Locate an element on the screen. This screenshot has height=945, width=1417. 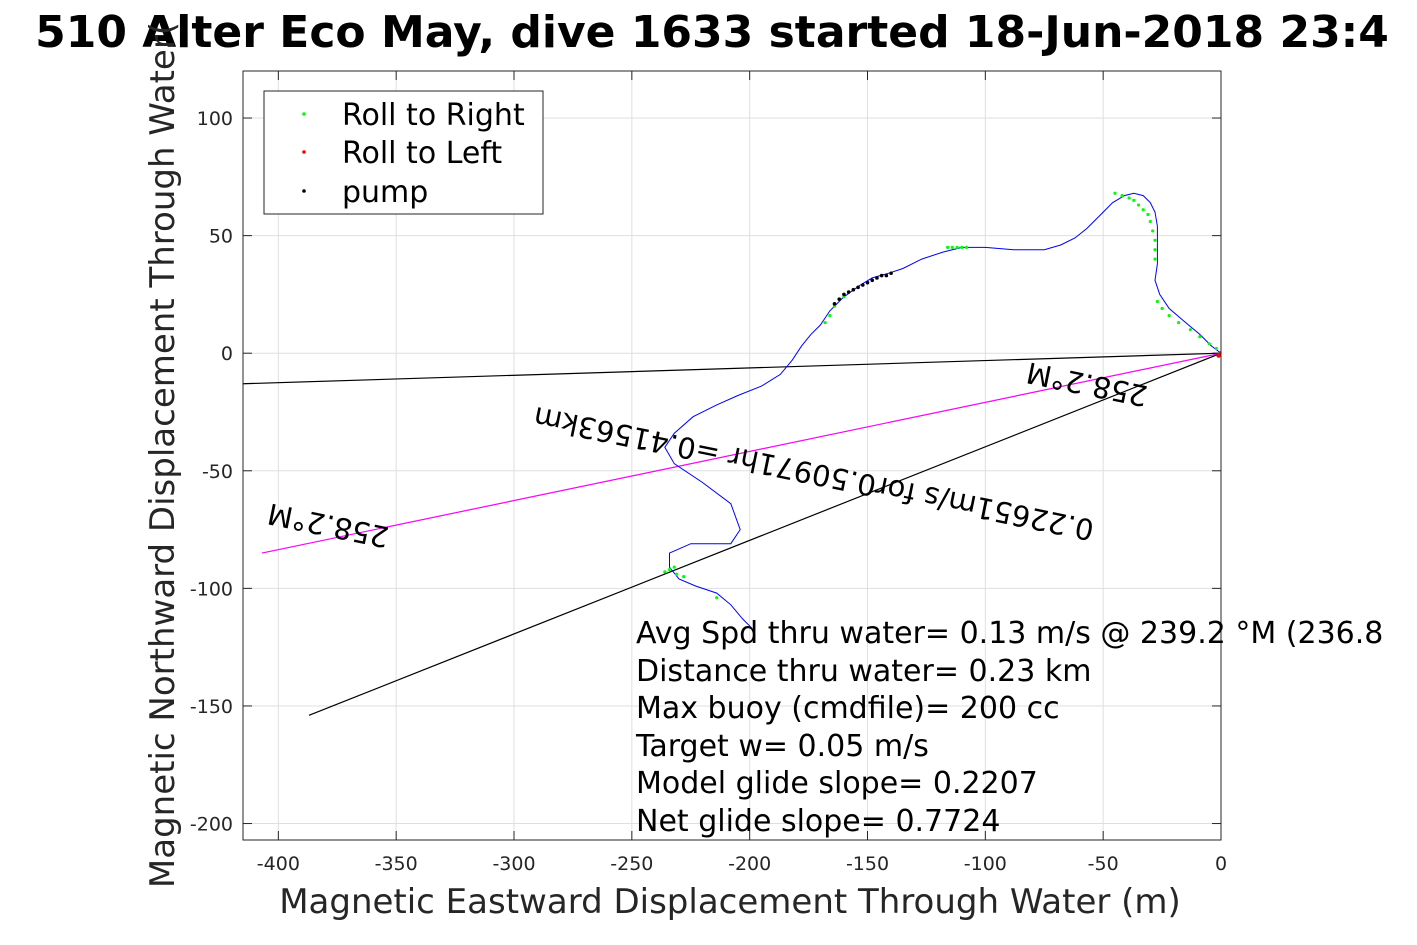
y-tick-label: -100 is located at coordinates (211, 589).